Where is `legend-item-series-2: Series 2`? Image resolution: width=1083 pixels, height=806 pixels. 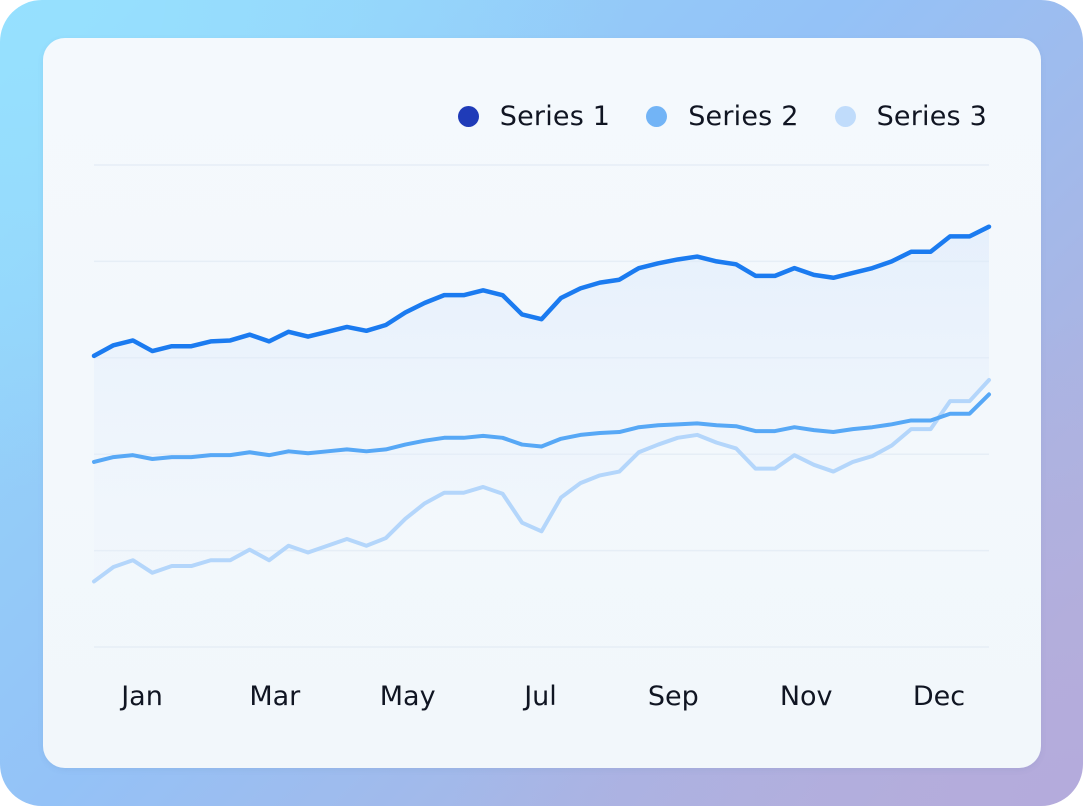
legend-item-series-2: Series 2 is located at coordinates (722, 116).